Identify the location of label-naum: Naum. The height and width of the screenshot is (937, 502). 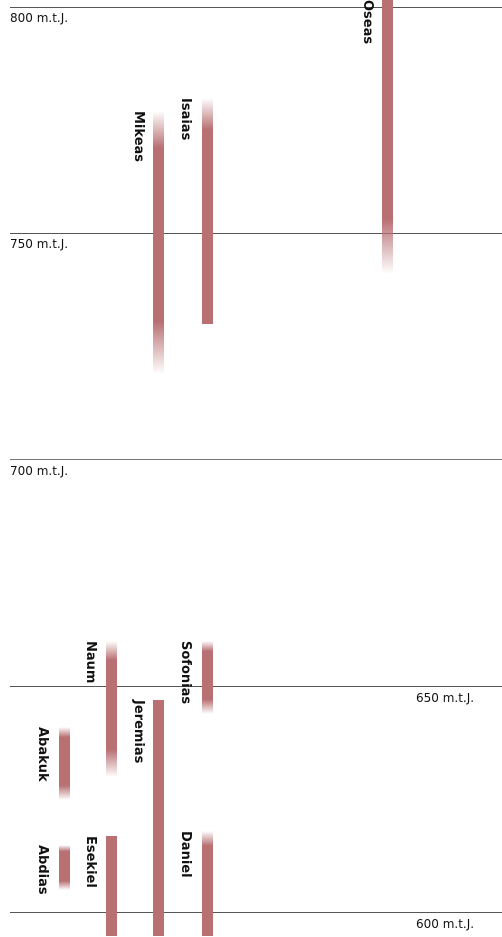
(90, 662).